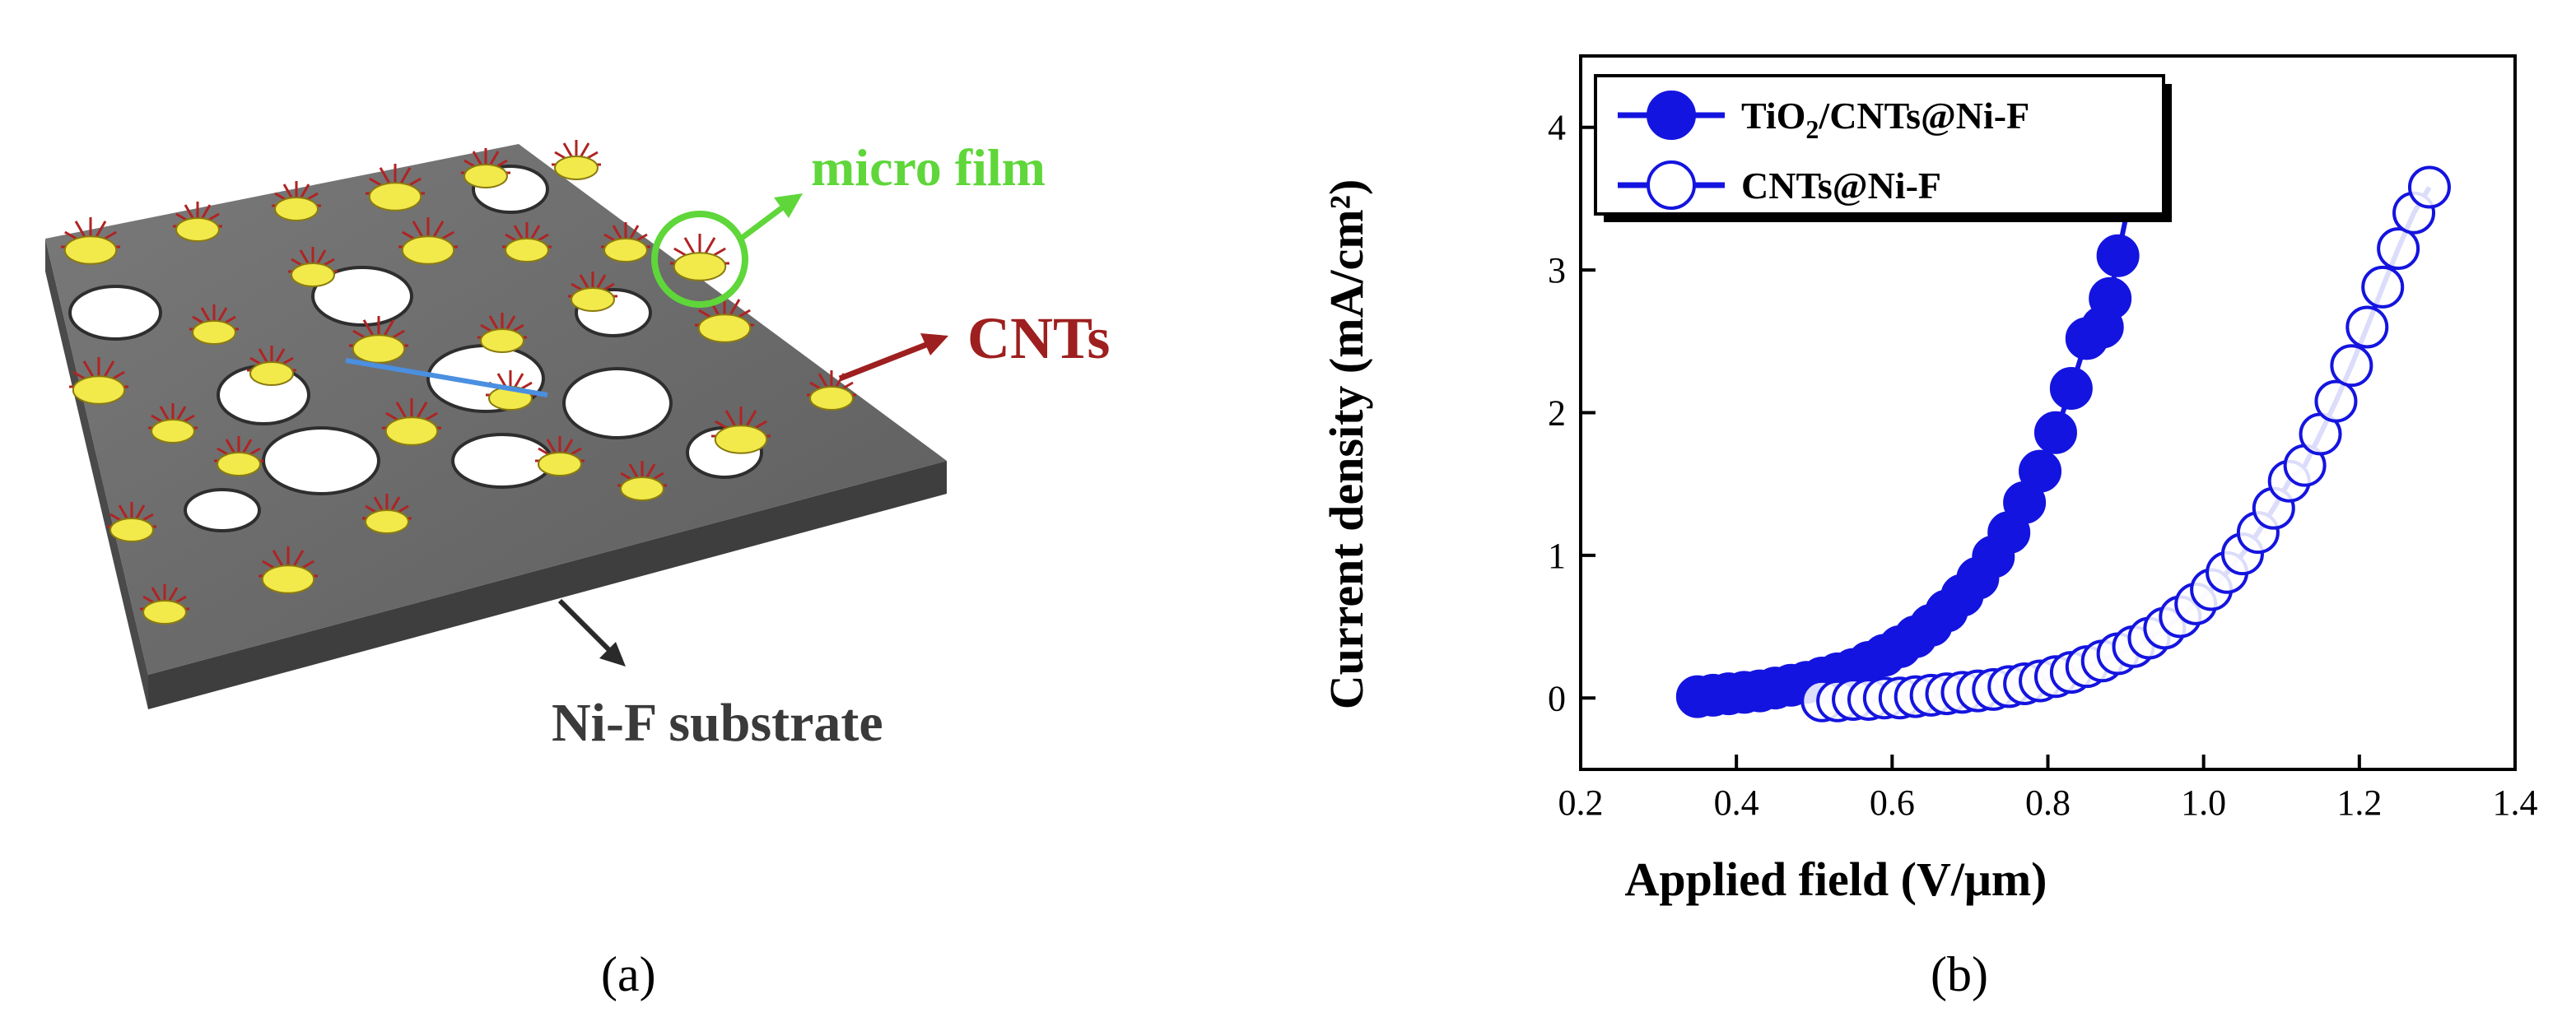  I want to click on y-axis-label: Current density (mA/cm²), so click(1346, 444).